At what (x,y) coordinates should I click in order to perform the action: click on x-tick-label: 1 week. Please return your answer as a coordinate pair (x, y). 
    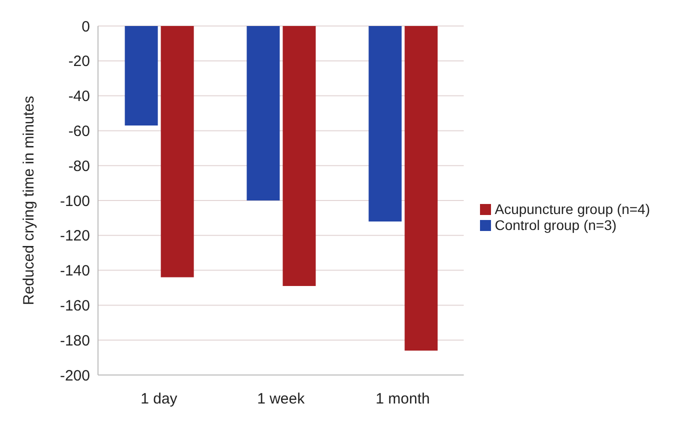
    Looking at the image, I should click on (281, 399).